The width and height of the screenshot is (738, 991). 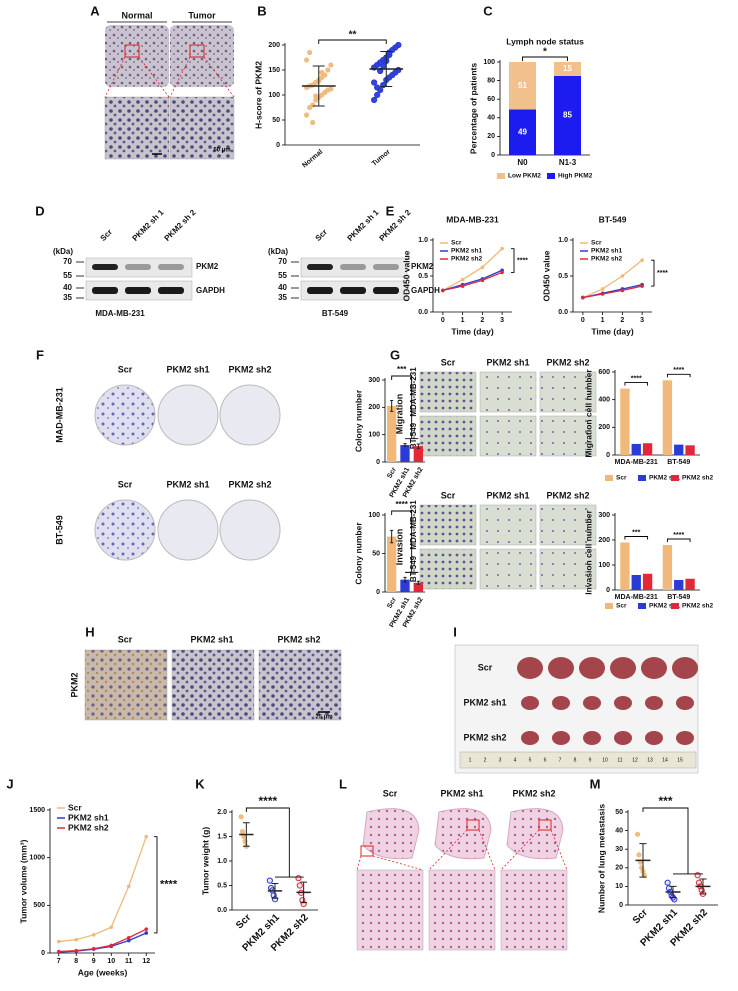 I want to click on row-label: PKM2, so click(x=74, y=684).